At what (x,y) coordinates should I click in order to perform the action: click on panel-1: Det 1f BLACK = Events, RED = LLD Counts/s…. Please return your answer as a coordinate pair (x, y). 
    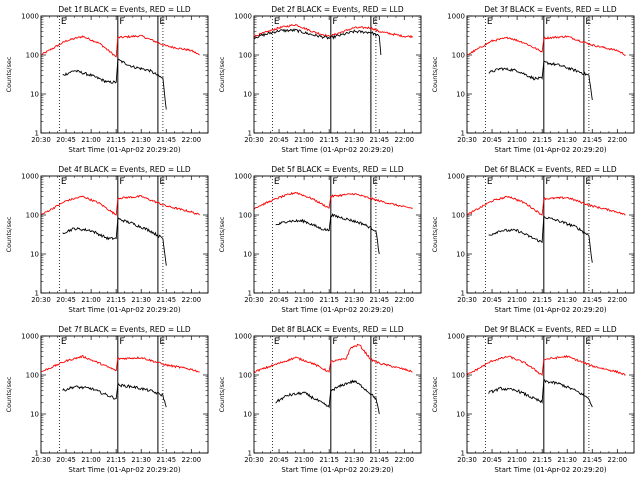
    Looking at the image, I should click on (107, 79).